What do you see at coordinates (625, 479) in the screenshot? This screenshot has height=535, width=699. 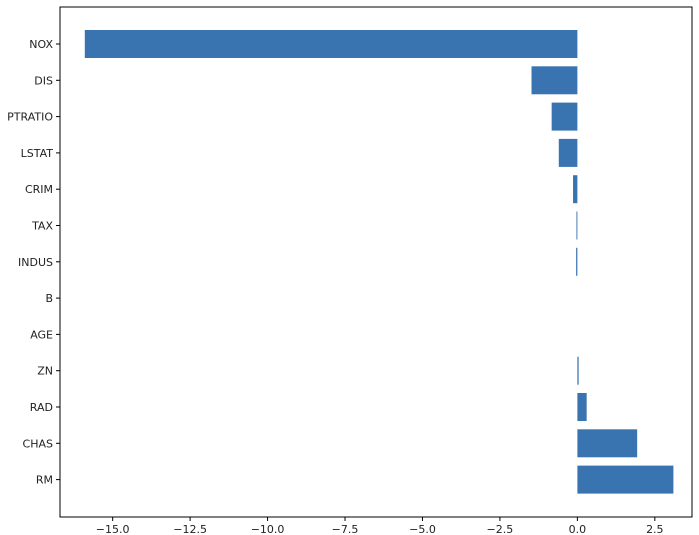 I see `bar-rm` at bounding box center [625, 479].